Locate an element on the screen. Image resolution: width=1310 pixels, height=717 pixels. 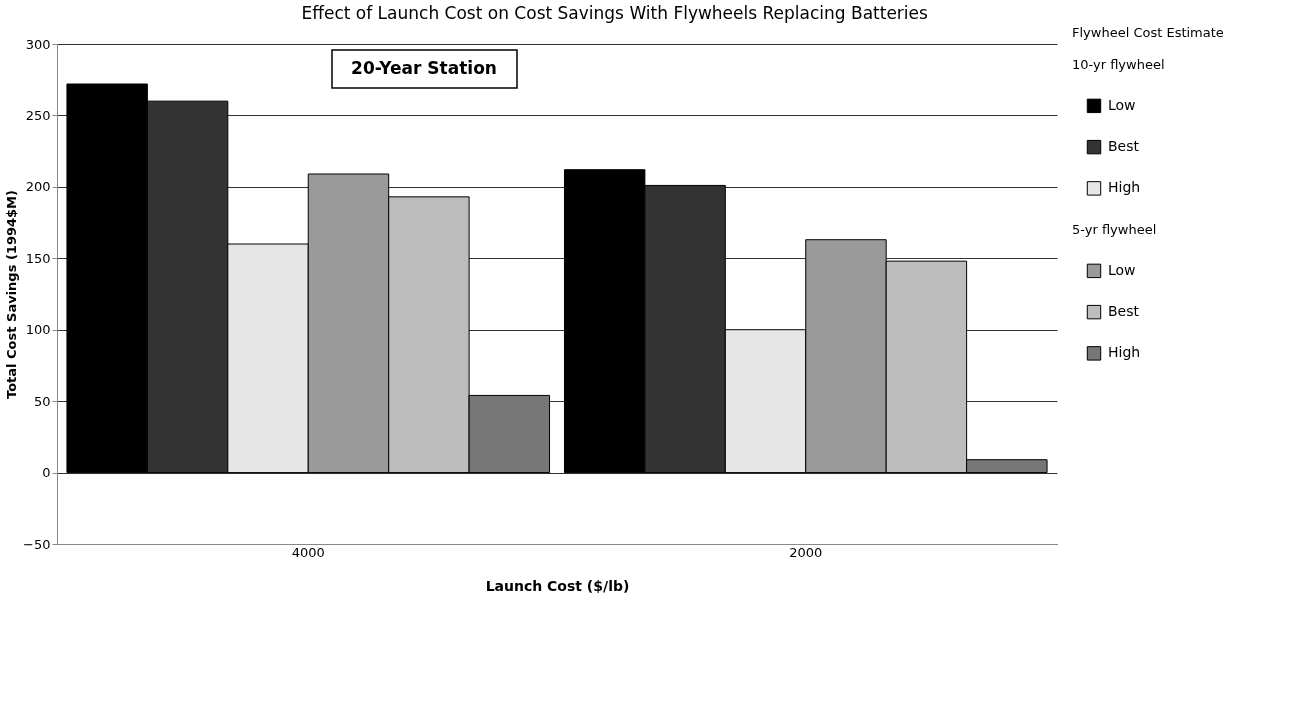
y-tick-label: 200 is located at coordinates (38, 187).